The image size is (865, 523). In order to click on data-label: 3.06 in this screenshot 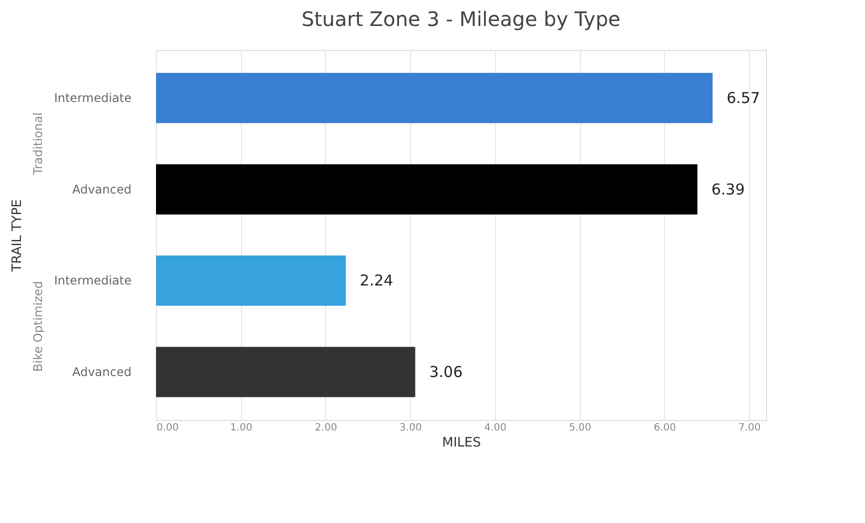, I will do `click(446, 372)`.